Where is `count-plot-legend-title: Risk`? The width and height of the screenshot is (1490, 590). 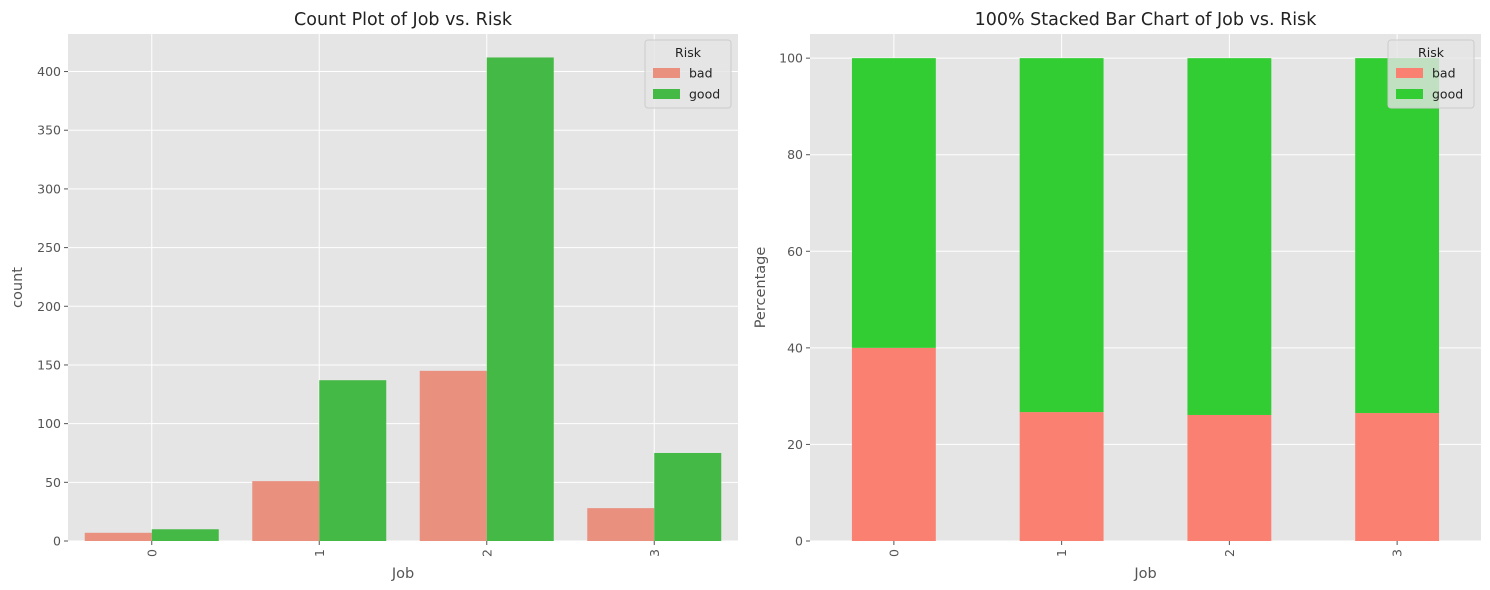
count-plot-legend-title: Risk is located at coordinates (688, 52).